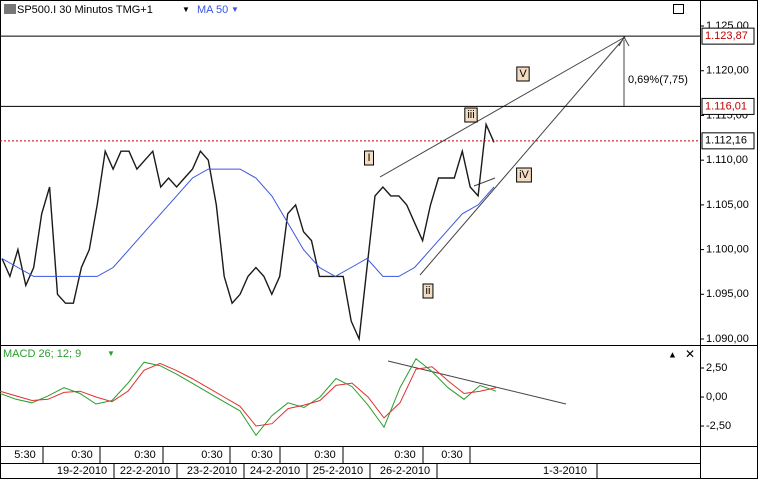 Image resolution: width=758 pixels, height=479 pixels. I want to click on chart-title: SP500.I 30 Minutos TMG+1, so click(85, 10).